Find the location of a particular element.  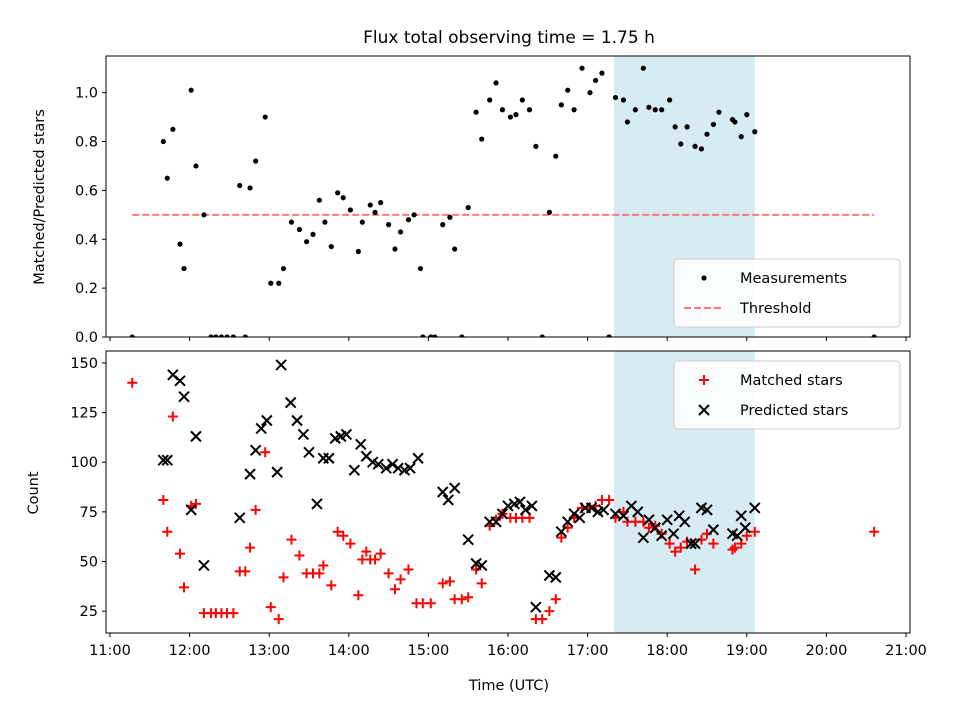

bottom-legend: Matched stars Predicted stars is located at coordinates (787, 395).